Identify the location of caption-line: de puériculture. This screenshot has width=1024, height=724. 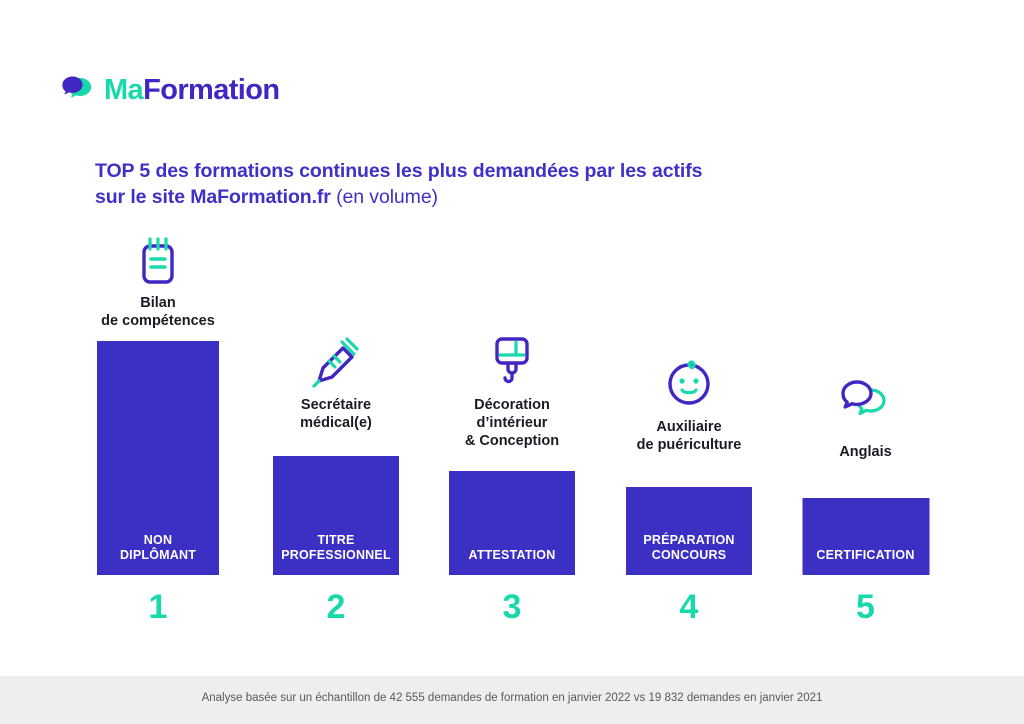
(689, 445).